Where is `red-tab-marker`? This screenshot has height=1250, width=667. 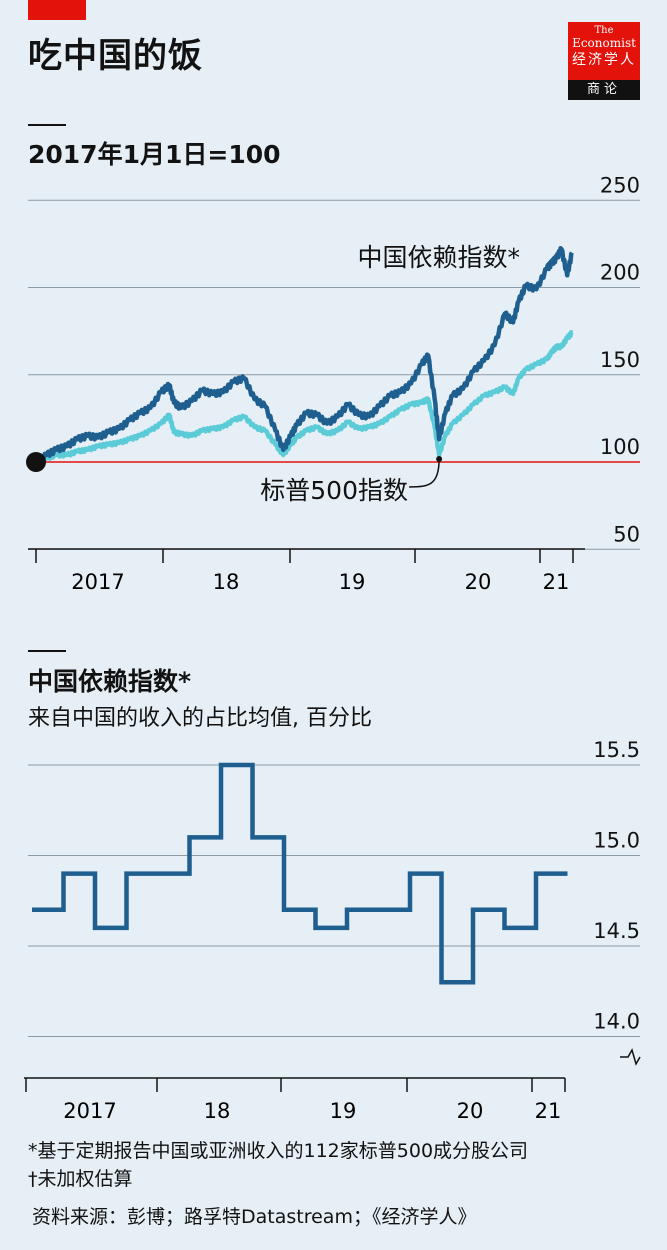 red-tab-marker is located at coordinates (57, 10).